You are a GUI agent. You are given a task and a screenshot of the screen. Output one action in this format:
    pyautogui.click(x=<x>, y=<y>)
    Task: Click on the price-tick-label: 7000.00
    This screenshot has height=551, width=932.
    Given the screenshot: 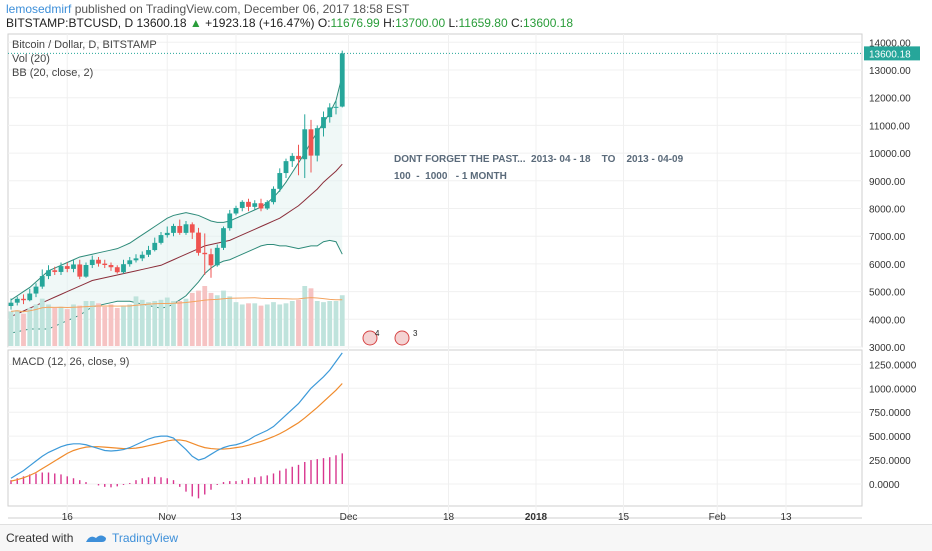 What is the action you would take?
    pyautogui.click(x=887, y=237)
    